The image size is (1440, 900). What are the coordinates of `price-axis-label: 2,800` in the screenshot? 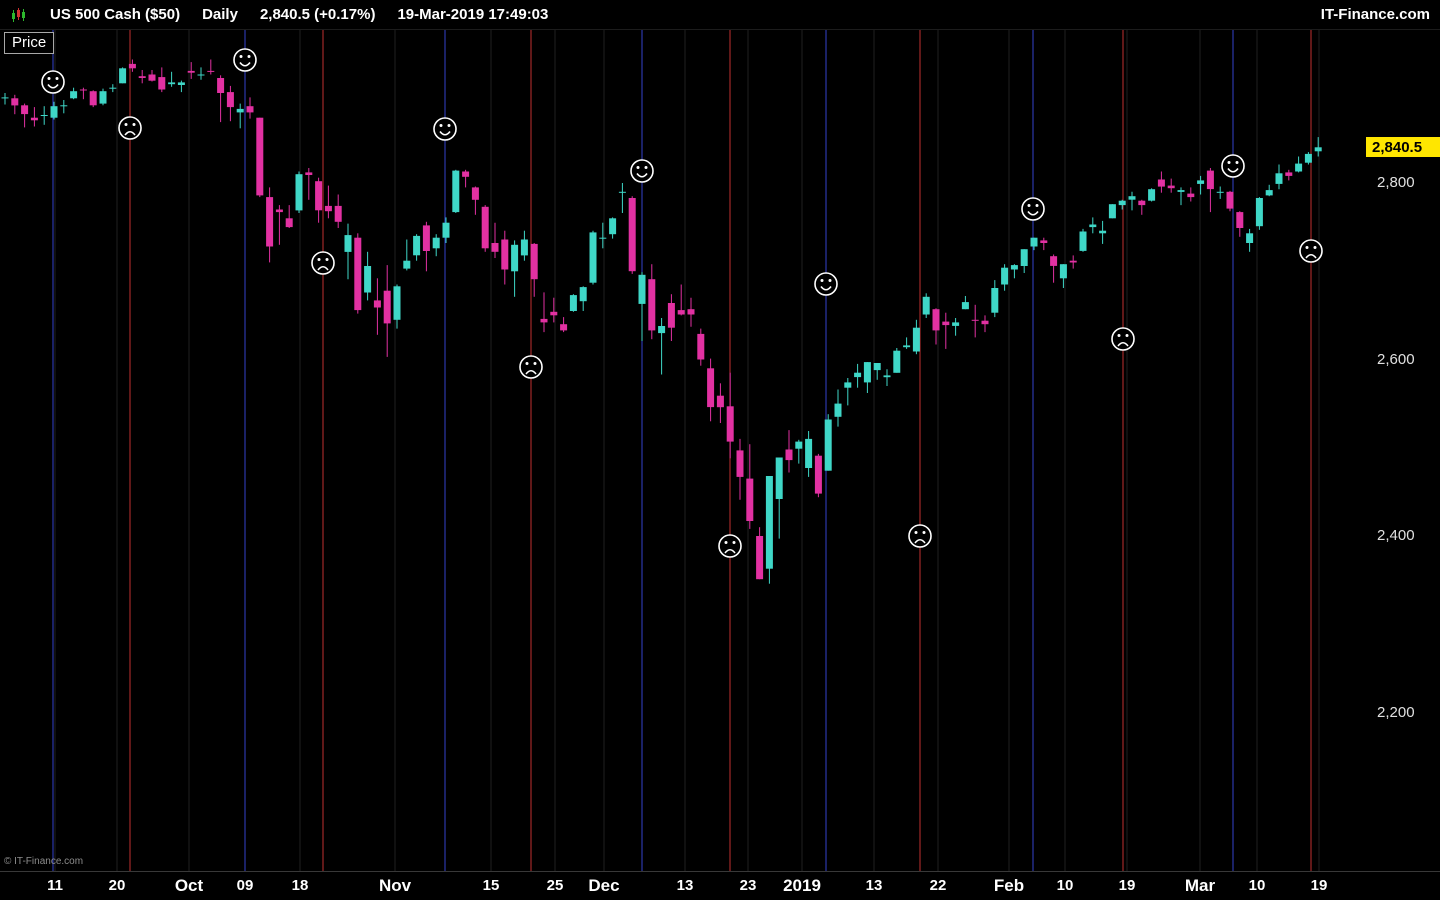 It's located at (1396, 182).